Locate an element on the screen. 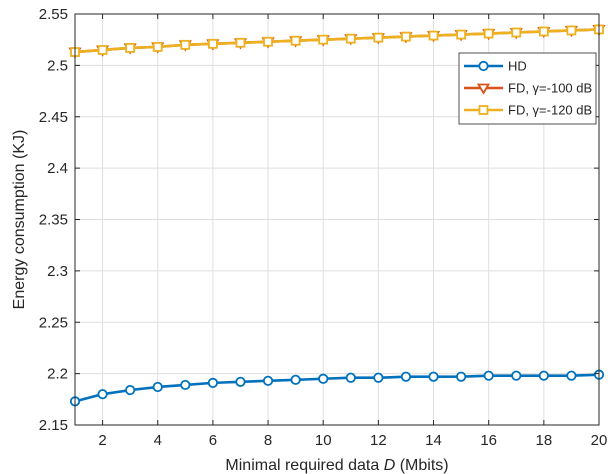 This screenshot has width=611, height=474. x-tick-label: 4 is located at coordinates (158, 440).